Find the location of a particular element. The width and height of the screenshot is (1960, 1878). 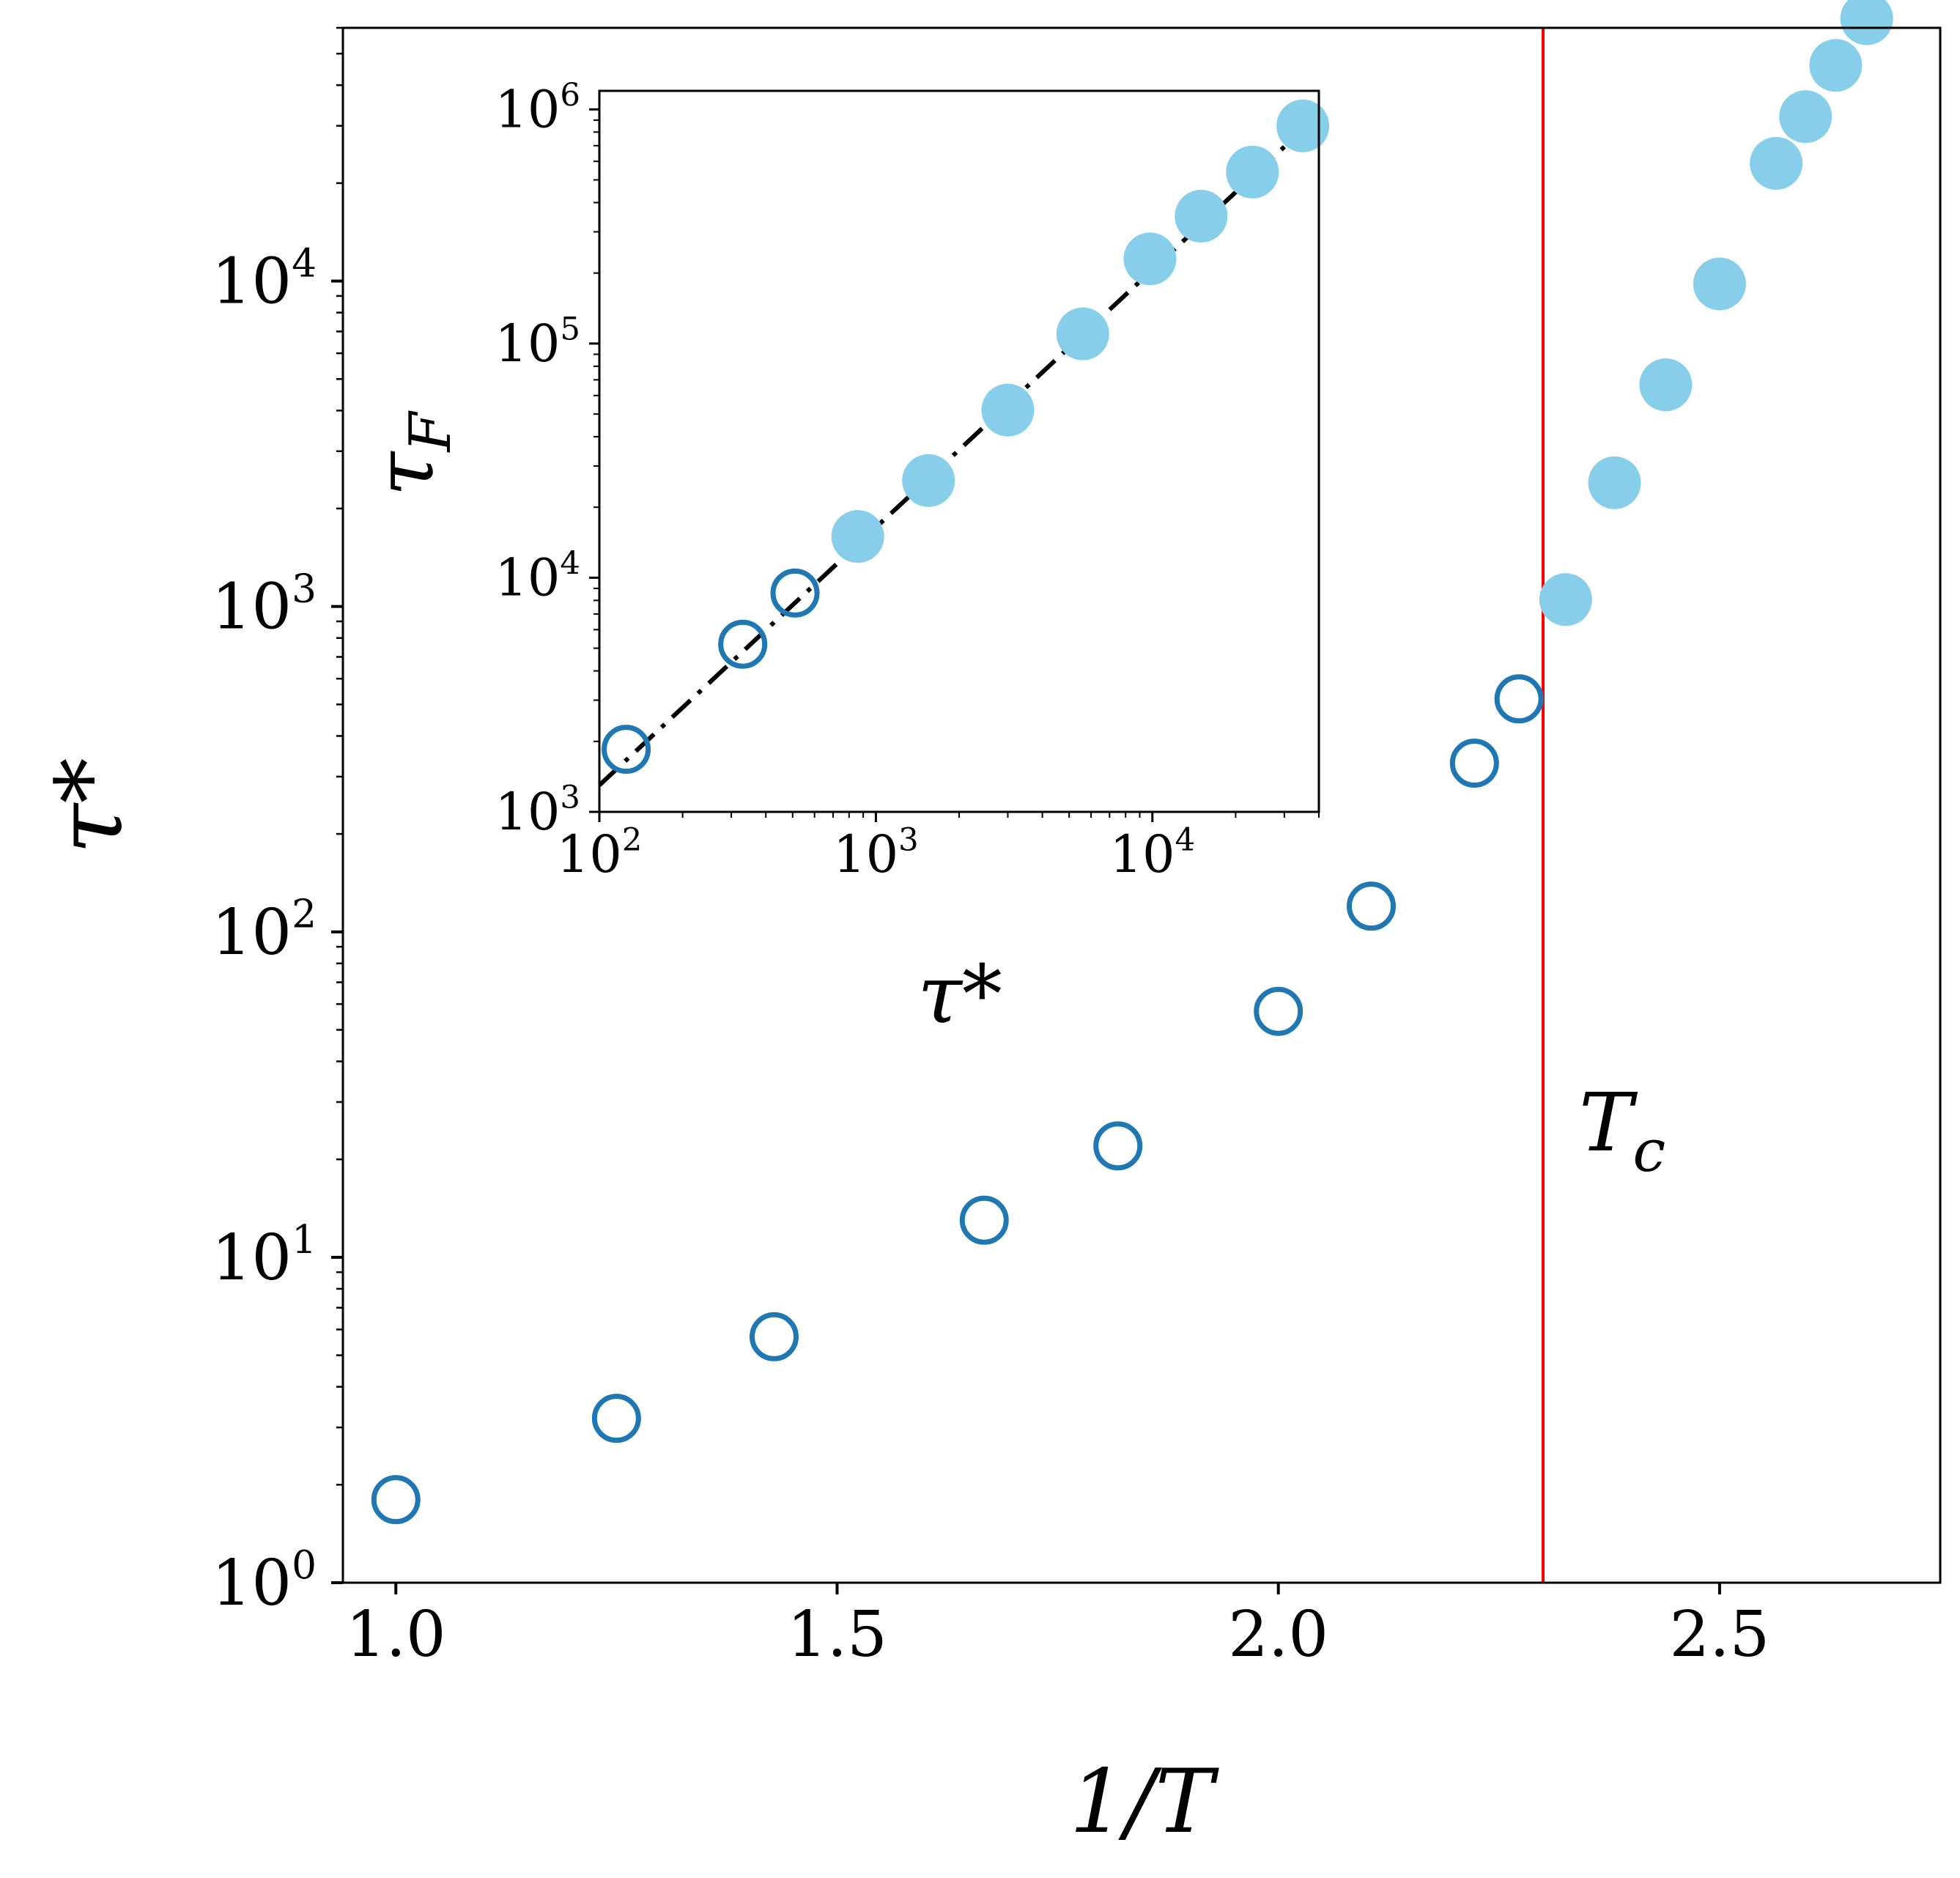

tc-annotation: Tc is located at coordinates (1622, 1130).